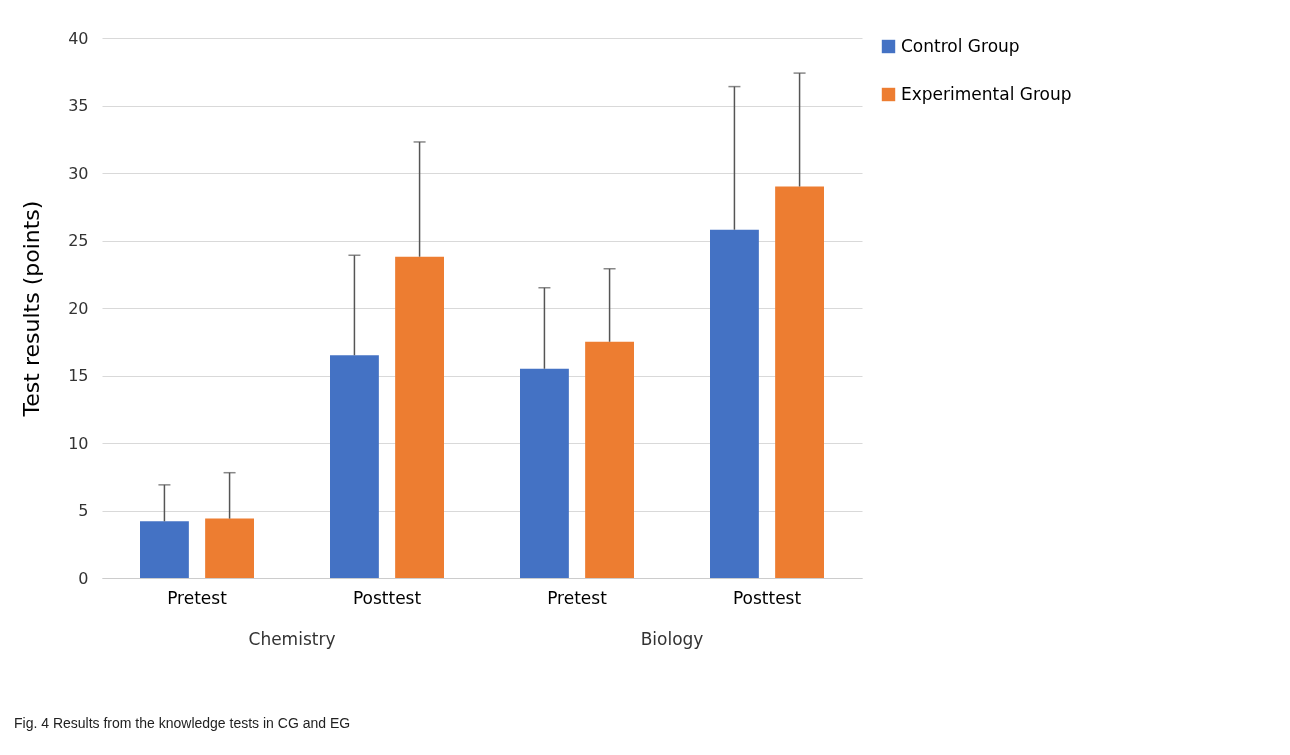 The image size is (1290, 755). I want to click on y-tick-label: 0, so click(83, 578).